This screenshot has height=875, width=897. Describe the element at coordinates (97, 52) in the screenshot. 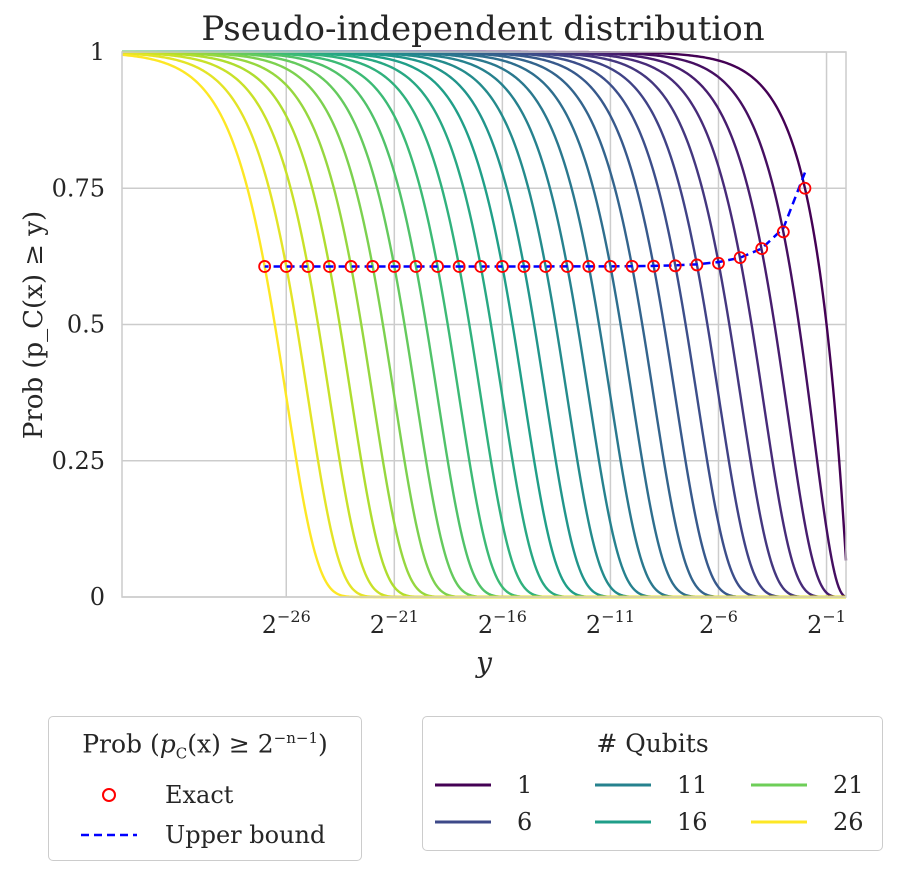

I see `y-tick-label: 1` at that location.